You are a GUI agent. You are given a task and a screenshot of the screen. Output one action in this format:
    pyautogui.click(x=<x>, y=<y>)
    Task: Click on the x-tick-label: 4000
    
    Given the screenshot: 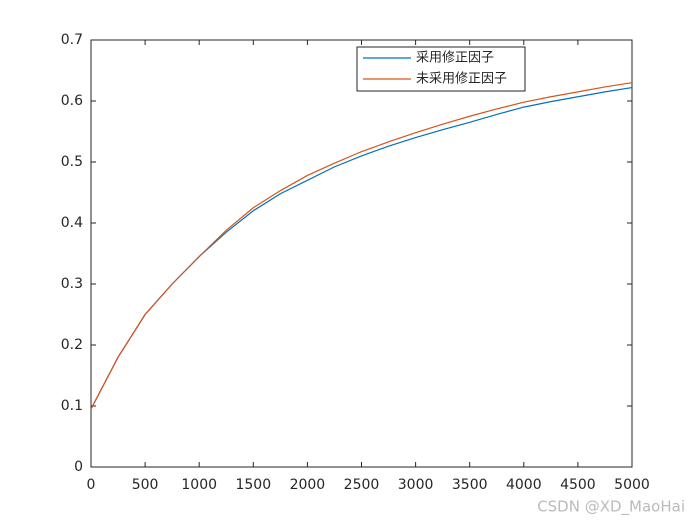 What is the action you would take?
    pyautogui.click(x=524, y=485)
    